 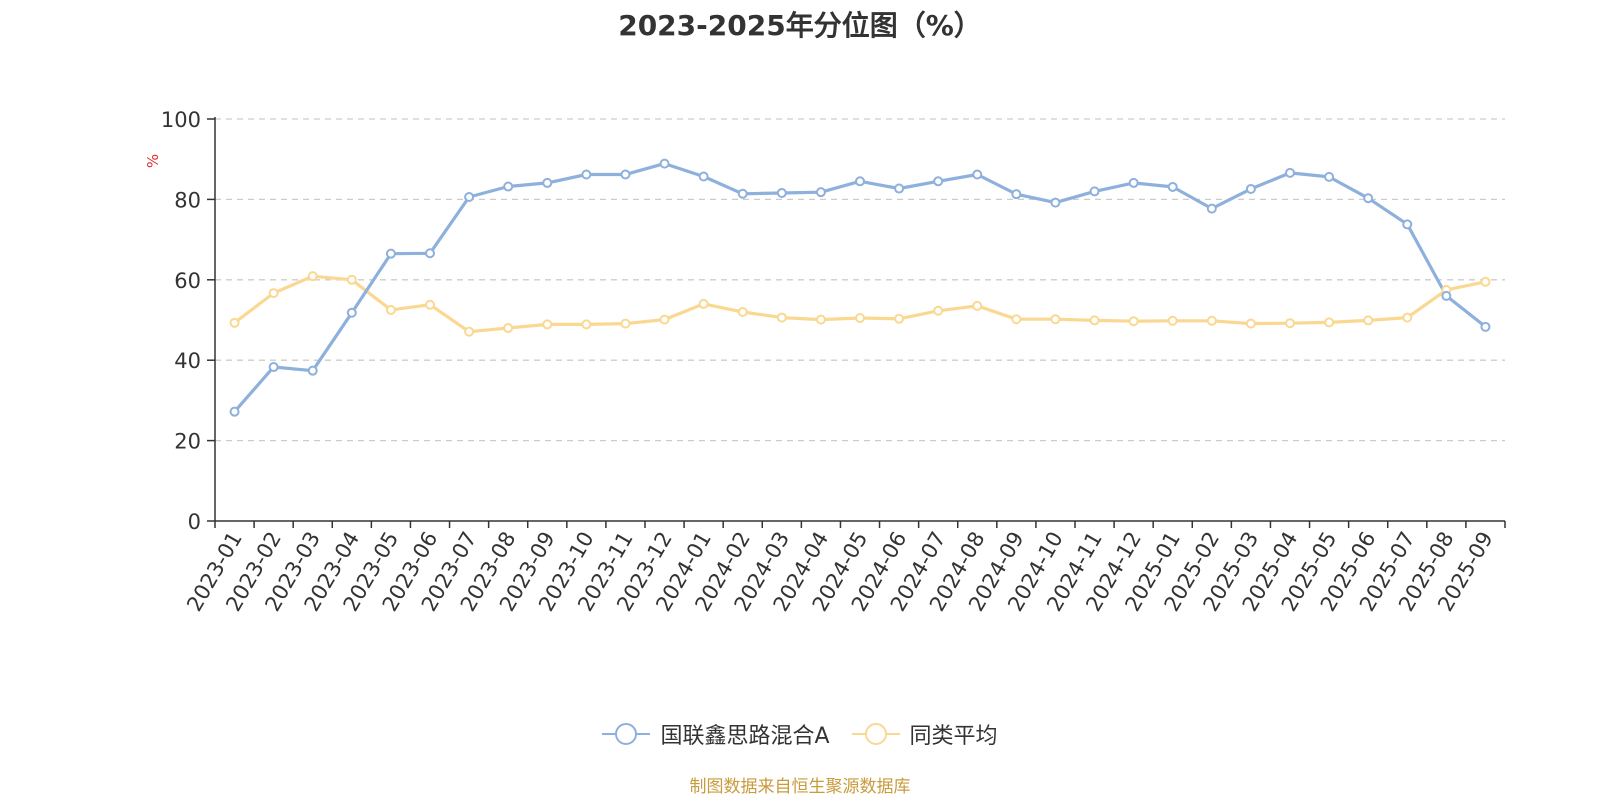 I want to click on y-tick-label: 40, so click(x=187, y=361).